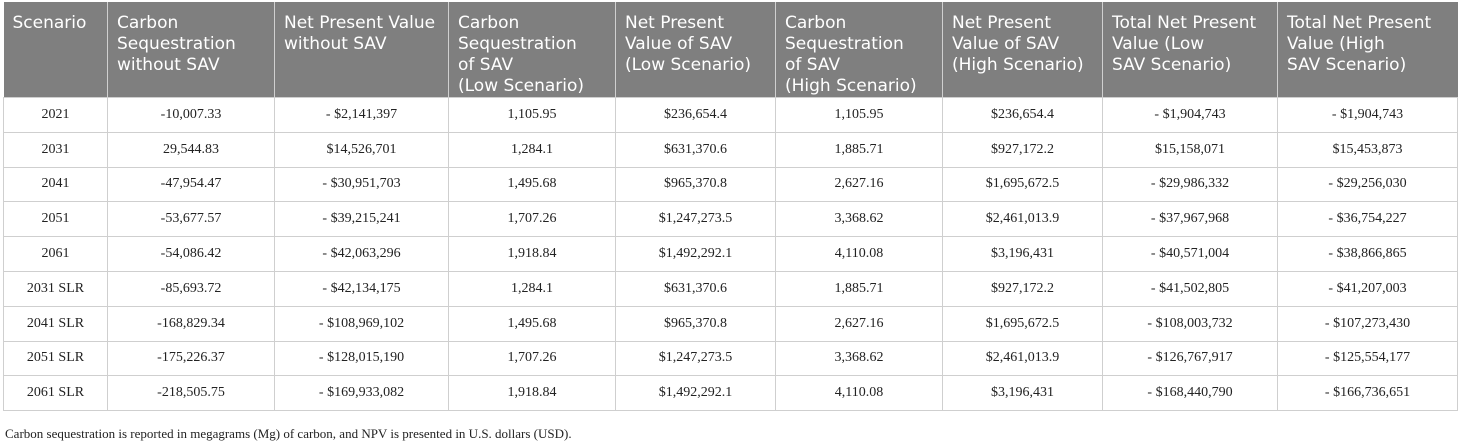 This screenshot has width=1460, height=446. Describe the element at coordinates (1190, 254) in the screenshot. I see `table-cell: - $40,571,004` at that location.